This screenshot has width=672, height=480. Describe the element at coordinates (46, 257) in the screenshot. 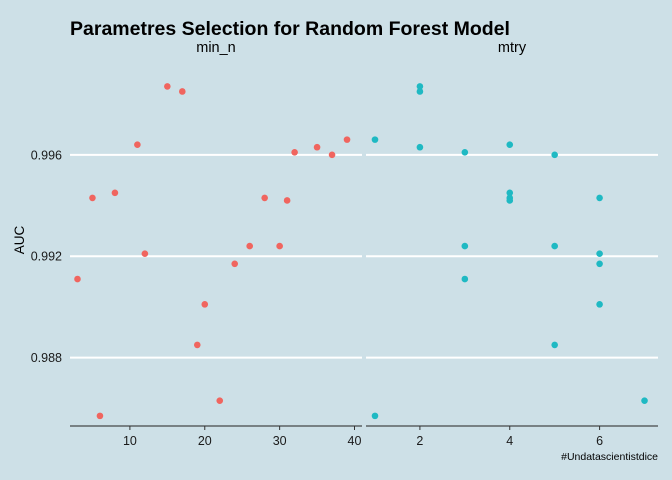

I see `y-tick-label: 0.992` at that location.